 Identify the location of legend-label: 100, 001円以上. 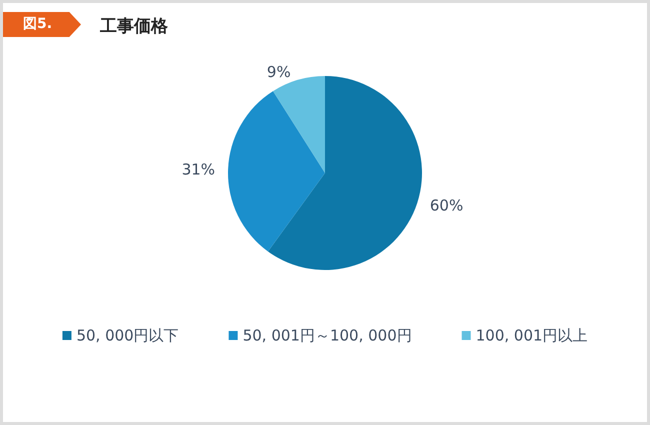
(532, 335).